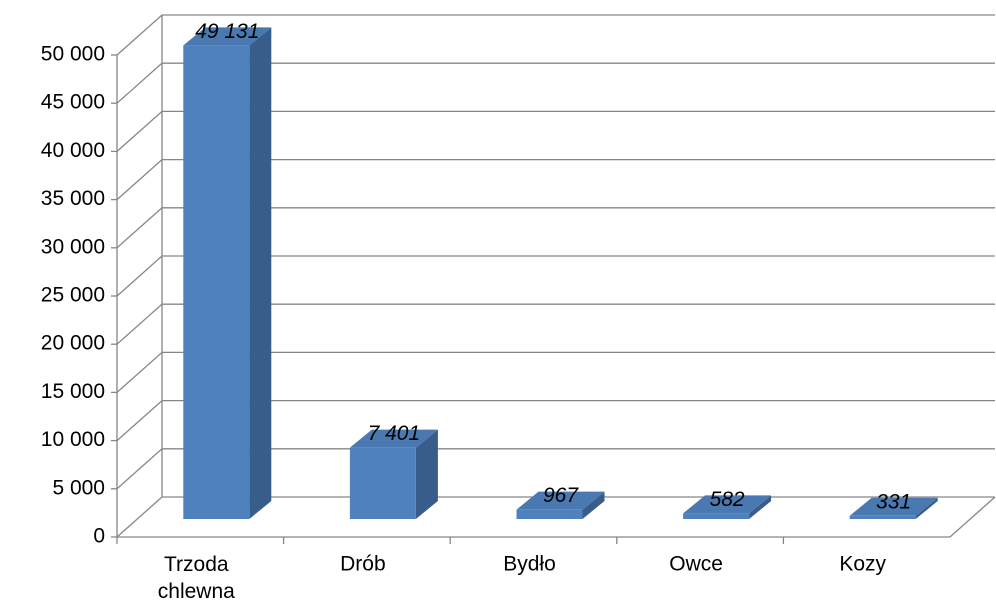 Image resolution: width=996 pixels, height=603 pixels. I want to click on y-tick-label: 25 000, so click(73, 295).